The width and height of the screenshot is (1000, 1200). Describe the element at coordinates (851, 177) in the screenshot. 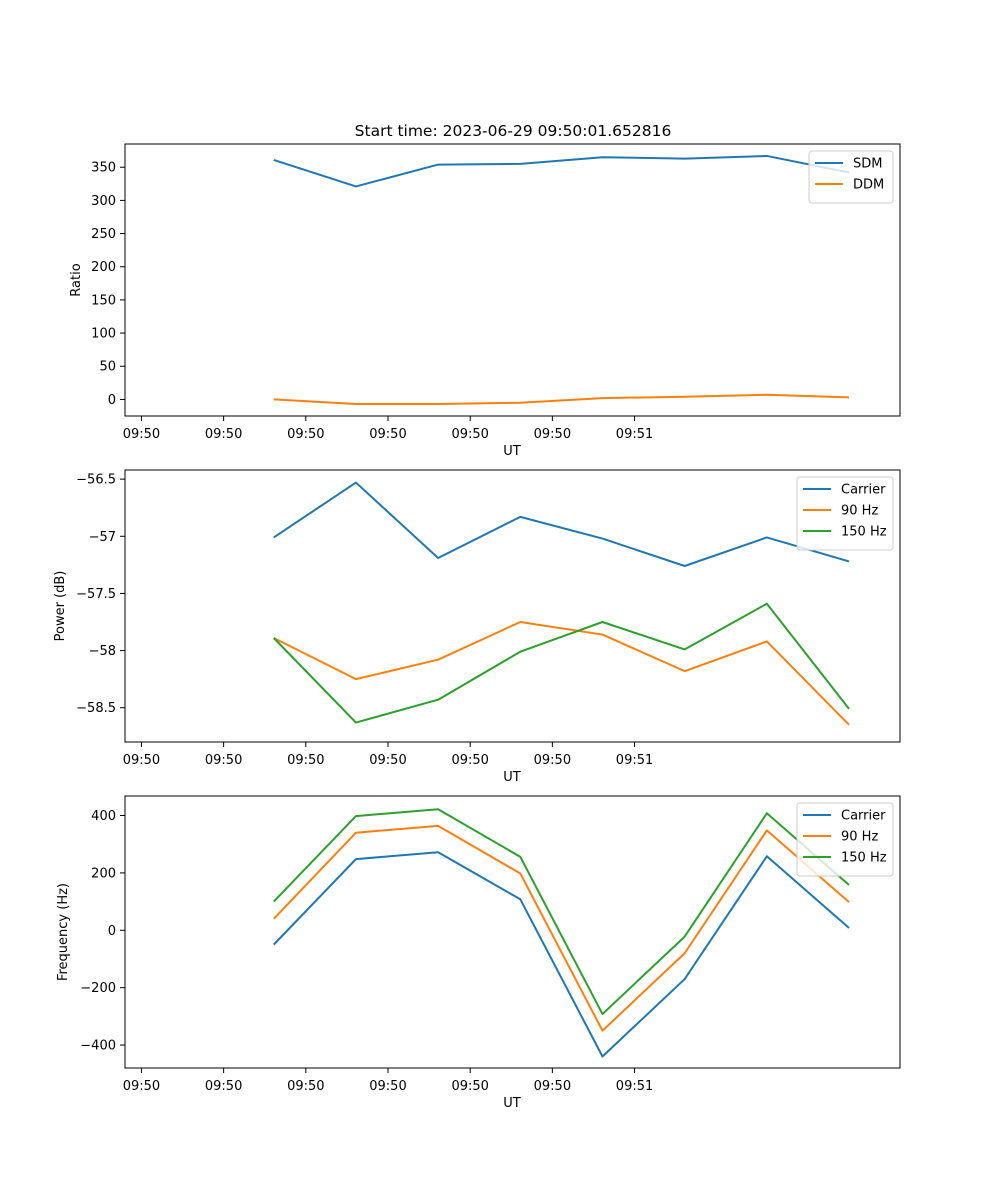

I see `legend: SDM DDM` at that location.